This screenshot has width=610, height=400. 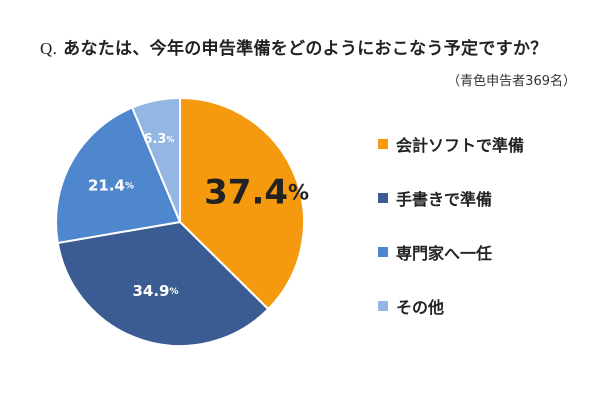 I want to click on pie-value-label-0: 37.4%, so click(x=256, y=192).